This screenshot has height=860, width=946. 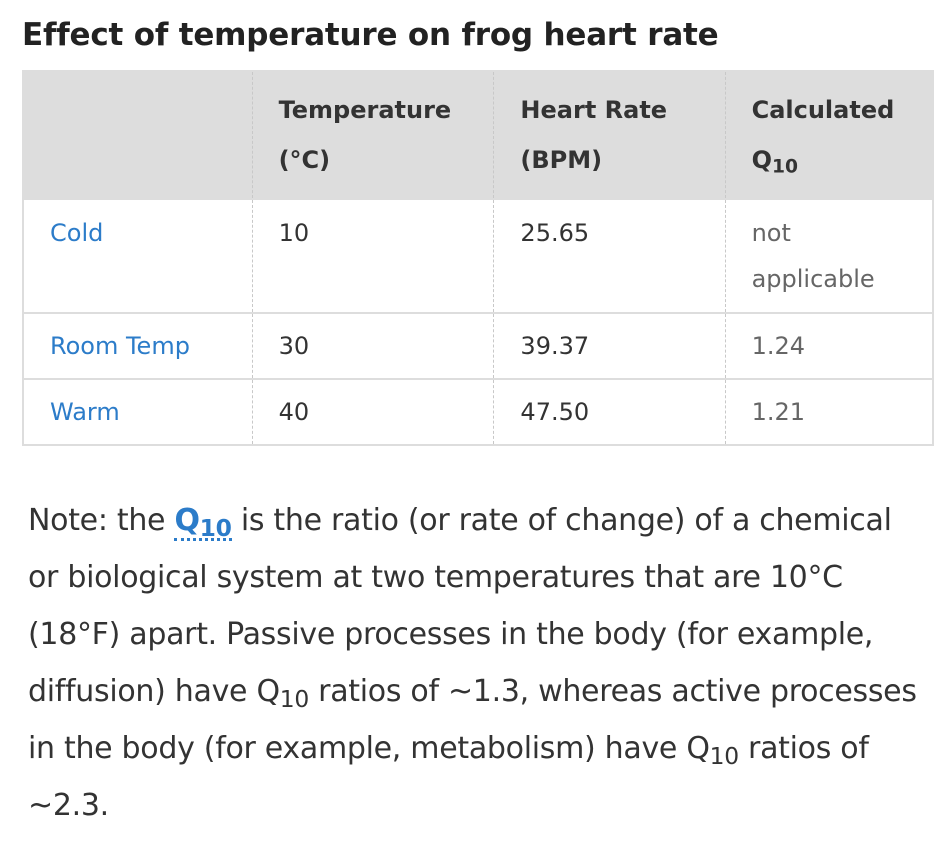 What do you see at coordinates (828, 412) in the screenshot?
I see `q10-cell: 1.21` at bounding box center [828, 412].